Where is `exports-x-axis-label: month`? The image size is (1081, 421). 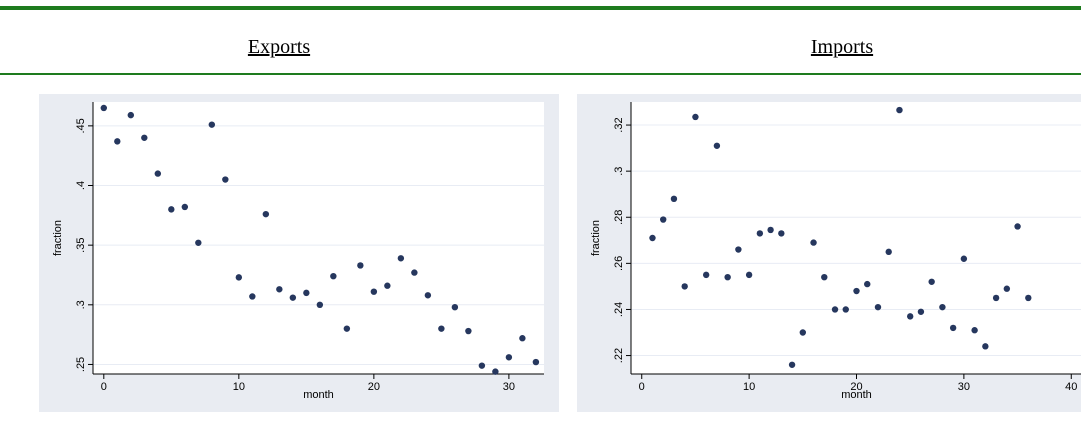 exports-x-axis-label: month is located at coordinates (318, 395).